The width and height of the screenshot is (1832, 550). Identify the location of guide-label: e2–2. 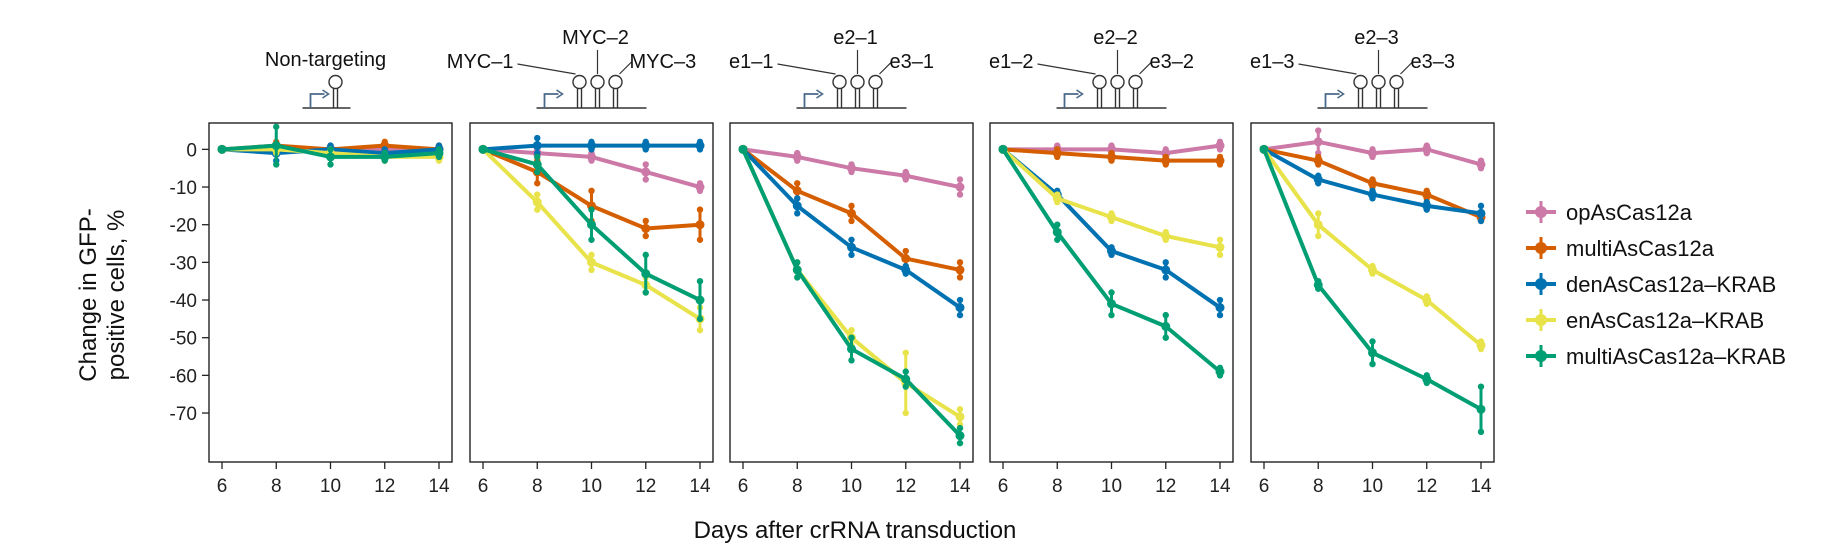
(1115, 38).